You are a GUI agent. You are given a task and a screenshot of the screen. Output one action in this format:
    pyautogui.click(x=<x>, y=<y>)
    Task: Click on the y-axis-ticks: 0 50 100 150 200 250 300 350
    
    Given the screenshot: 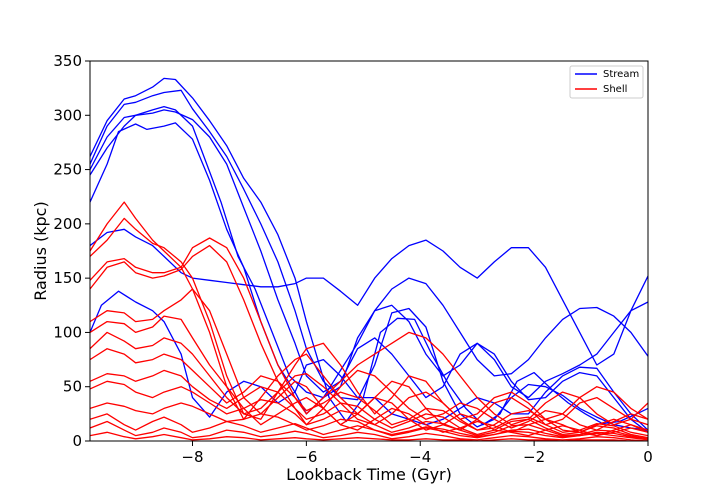 What is the action you would take?
    pyautogui.click(x=71, y=251)
    